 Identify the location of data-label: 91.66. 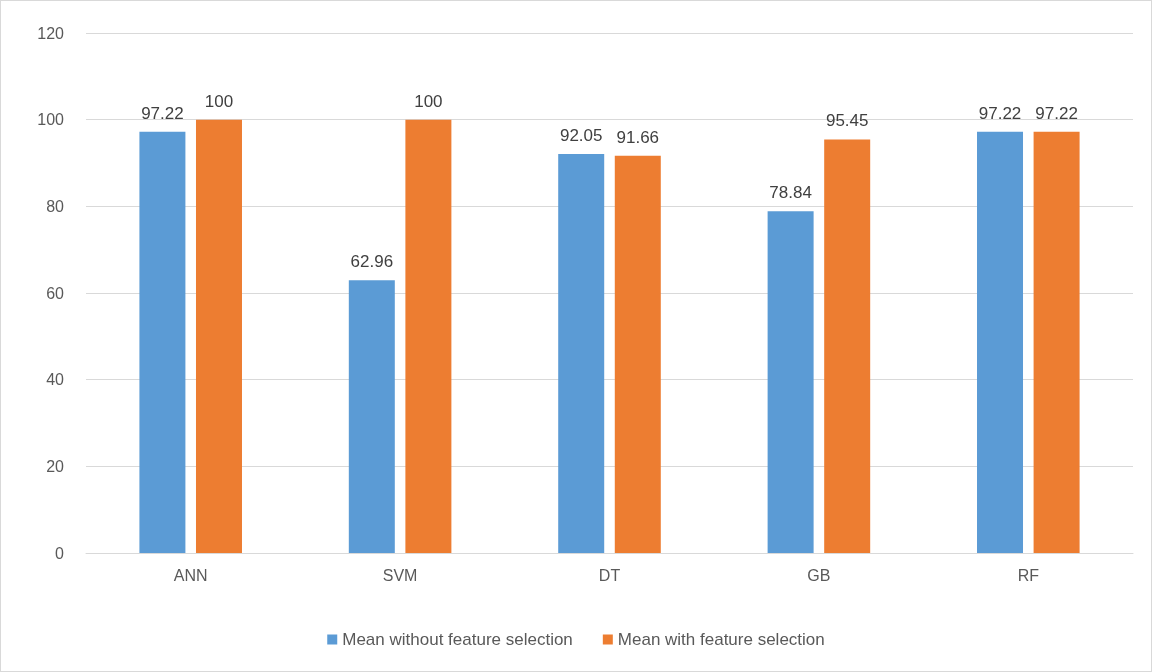
(638, 137).